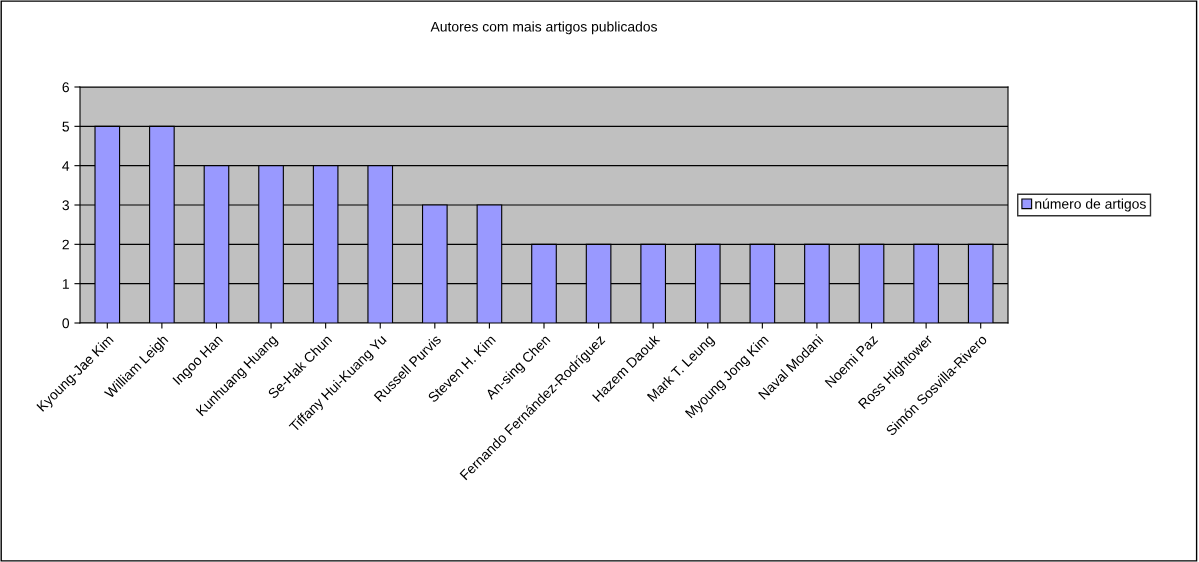  Describe the element at coordinates (543, 28) in the screenshot. I see `chart-title: Autores com mais artigos publicados` at that location.